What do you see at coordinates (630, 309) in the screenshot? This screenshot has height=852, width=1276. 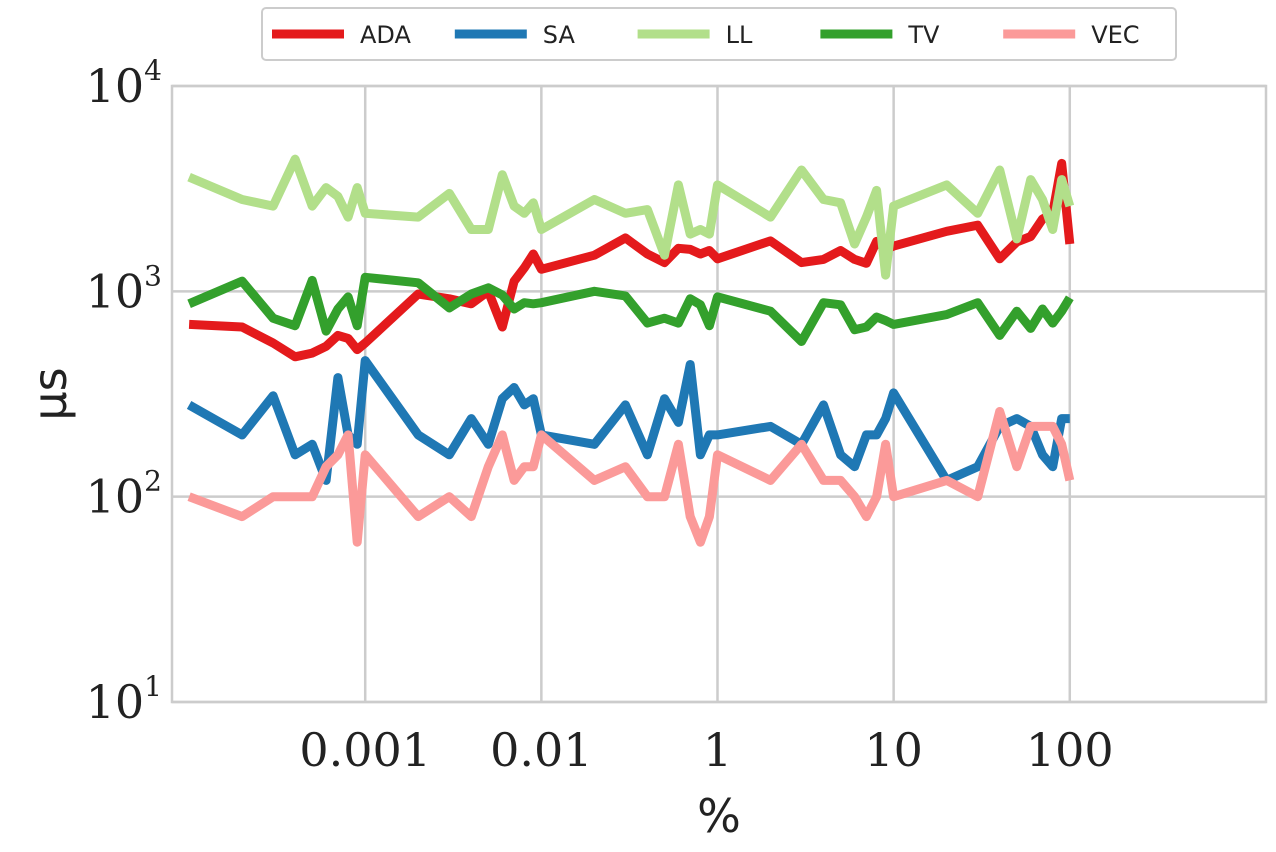 I see `series-line-tv` at bounding box center [630, 309].